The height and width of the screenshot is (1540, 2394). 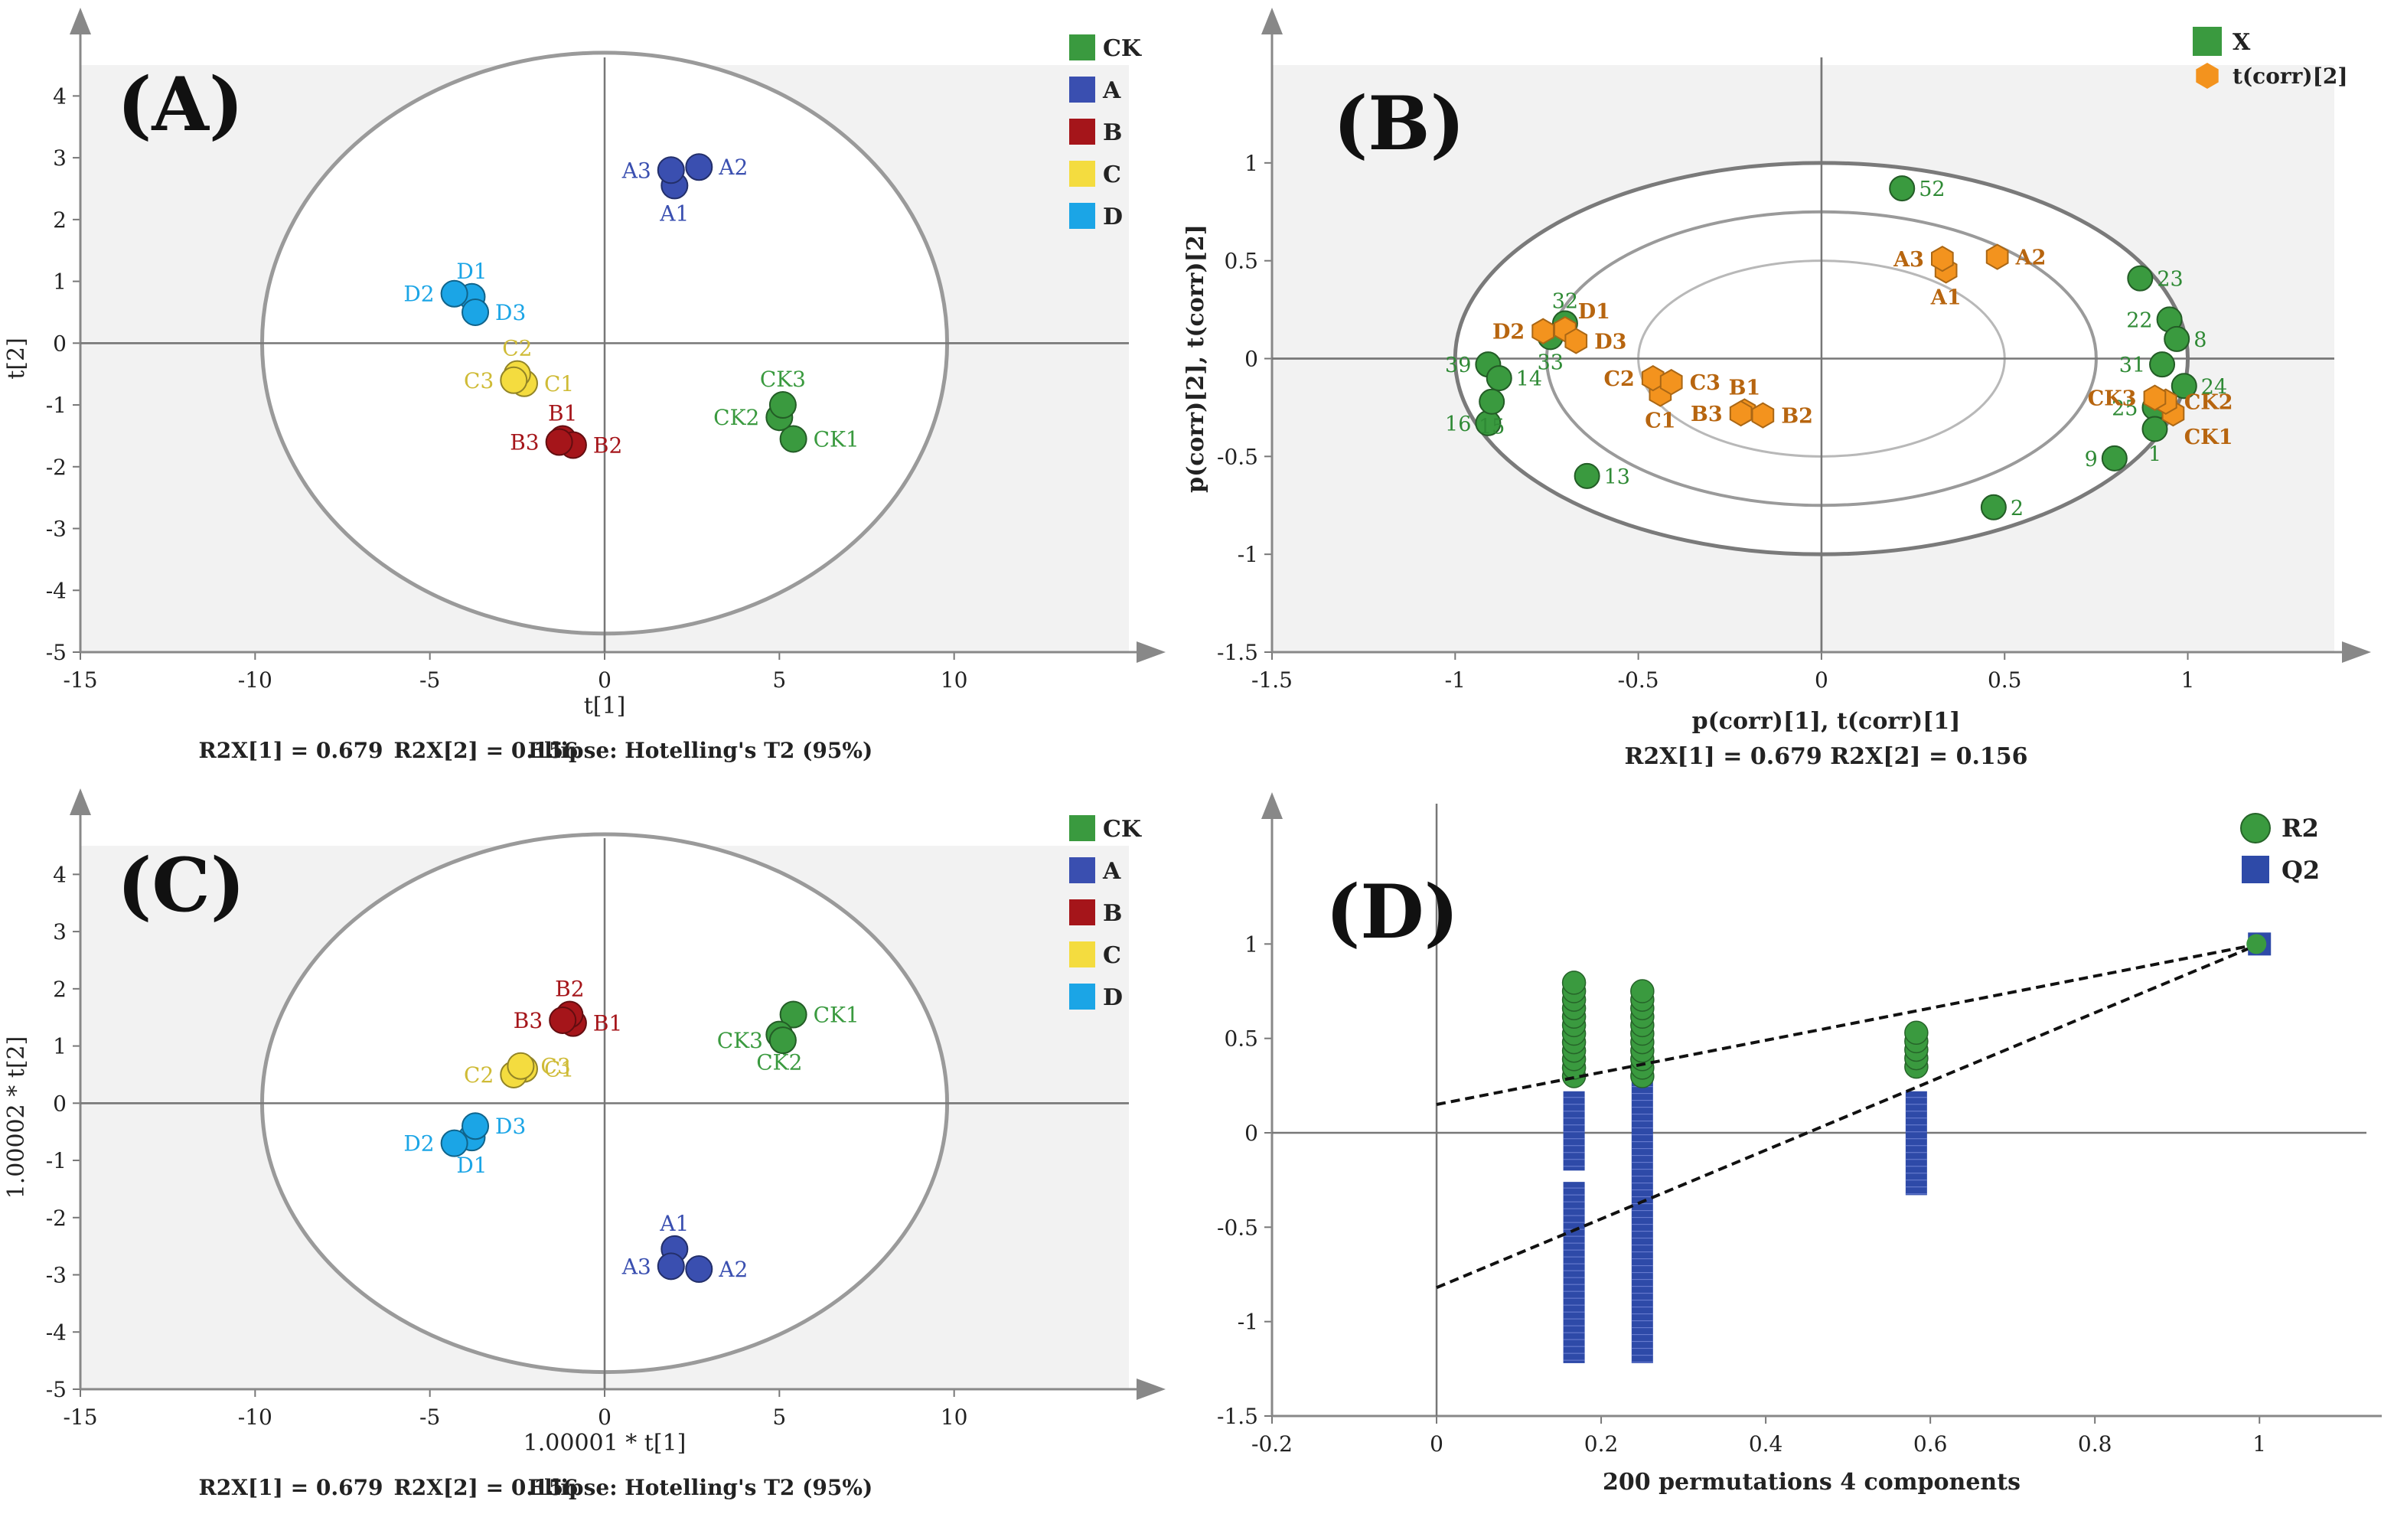 What do you see at coordinates (1745, 1029) in the screenshot?
I see `r2-permutations` at bounding box center [1745, 1029].